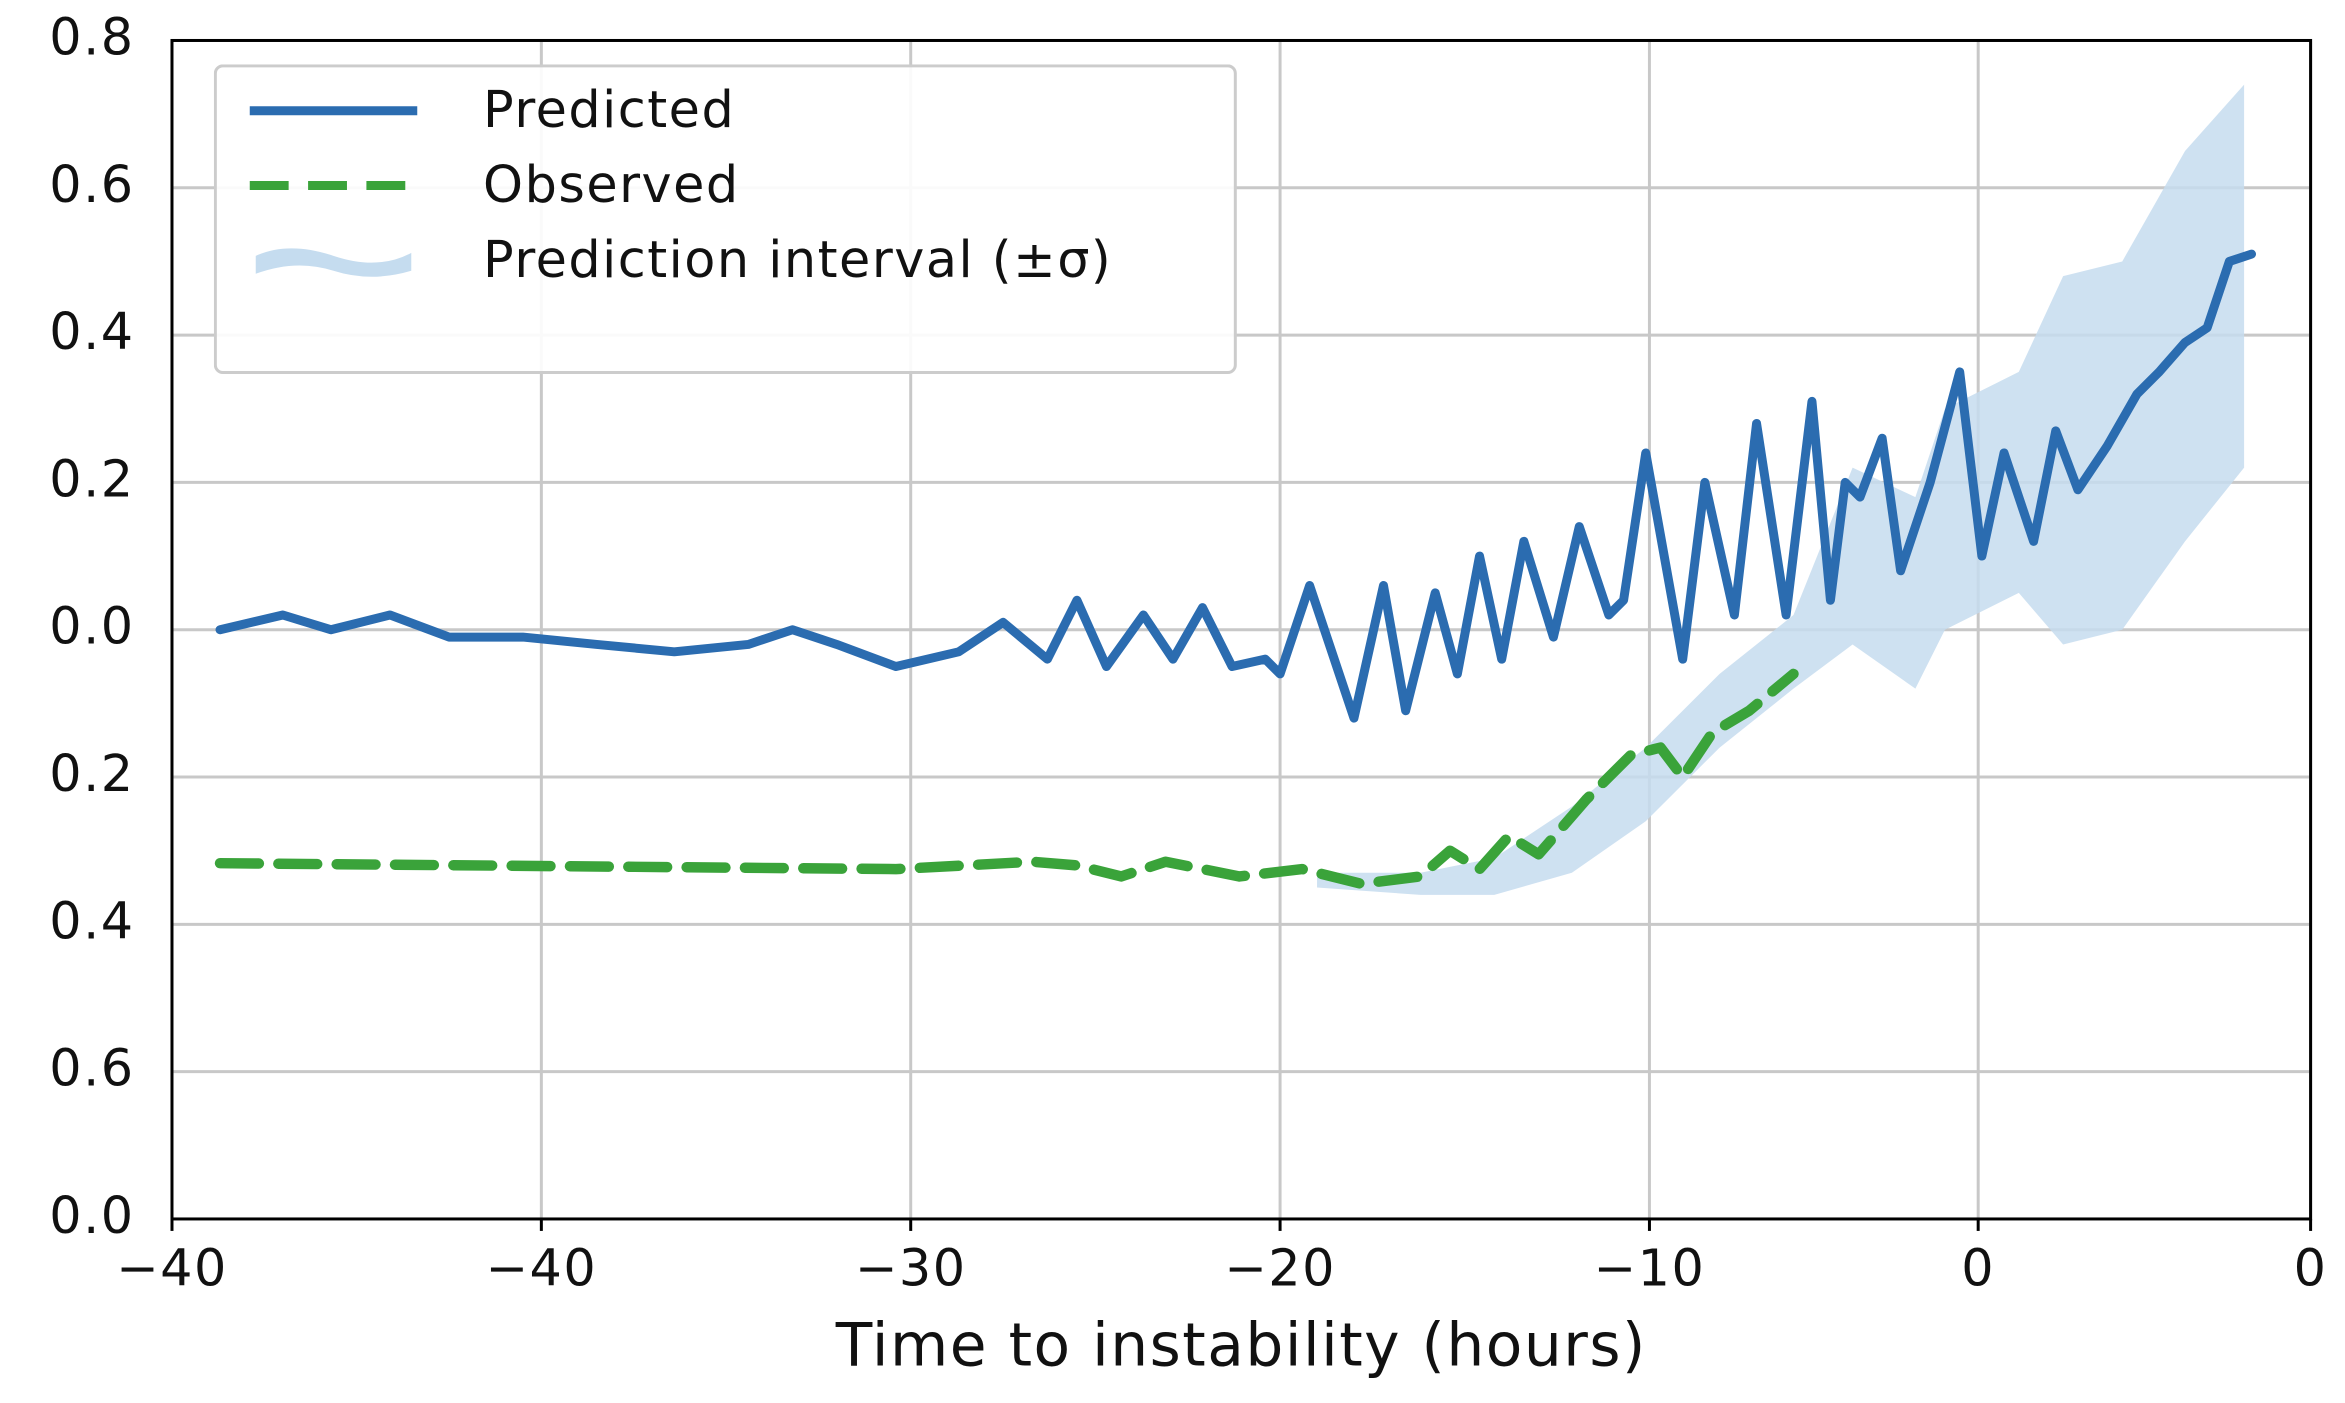 The width and height of the screenshot is (2345, 1403). What do you see at coordinates (1650, 1267) in the screenshot?
I see `x-tick-label: −10` at bounding box center [1650, 1267].